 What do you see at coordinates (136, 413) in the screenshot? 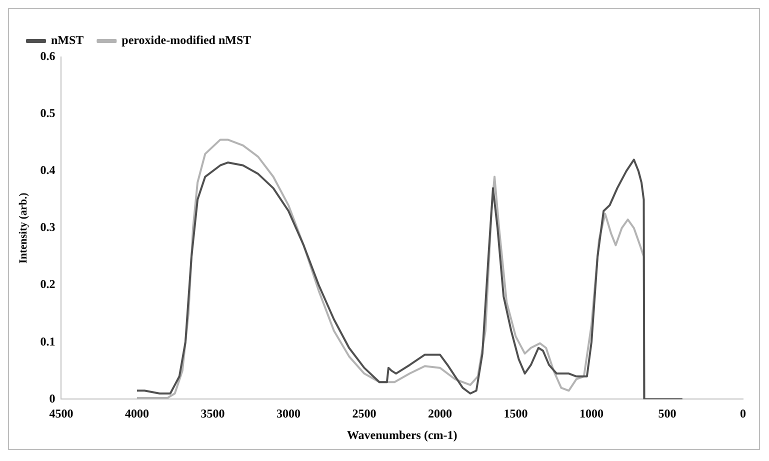
I see `x-tick-label: 4000` at bounding box center [136, 413].